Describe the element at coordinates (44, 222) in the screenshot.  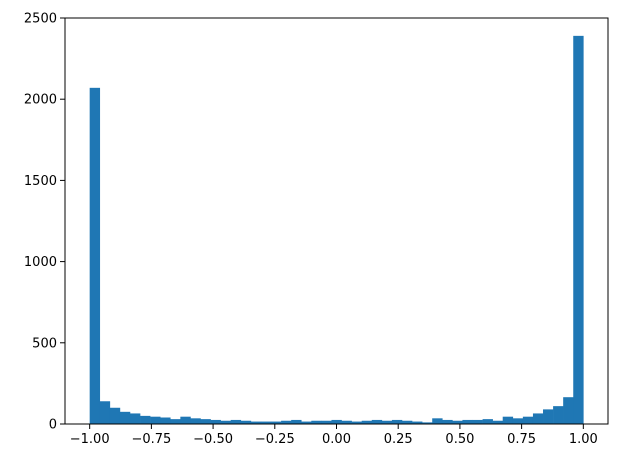
I see `y-axis: 0 500 1000 1500 2000 2500` at that location.